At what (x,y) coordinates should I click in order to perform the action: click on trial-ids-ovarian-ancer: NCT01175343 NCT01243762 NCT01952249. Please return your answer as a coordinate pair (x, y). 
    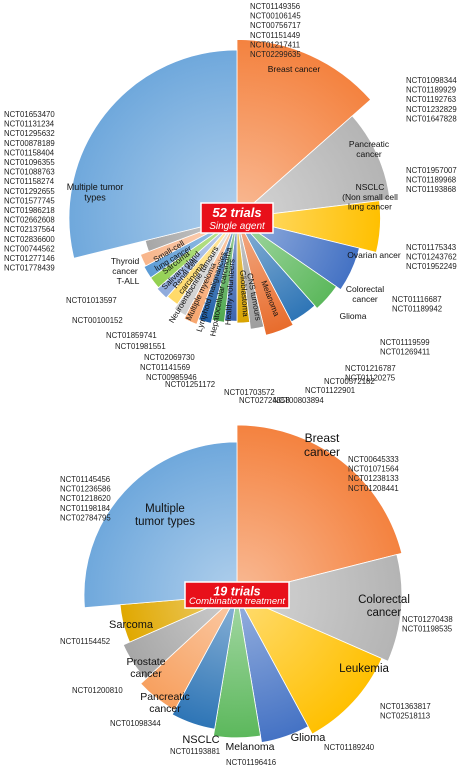
    Looking at the image, I should click on (431, 257).